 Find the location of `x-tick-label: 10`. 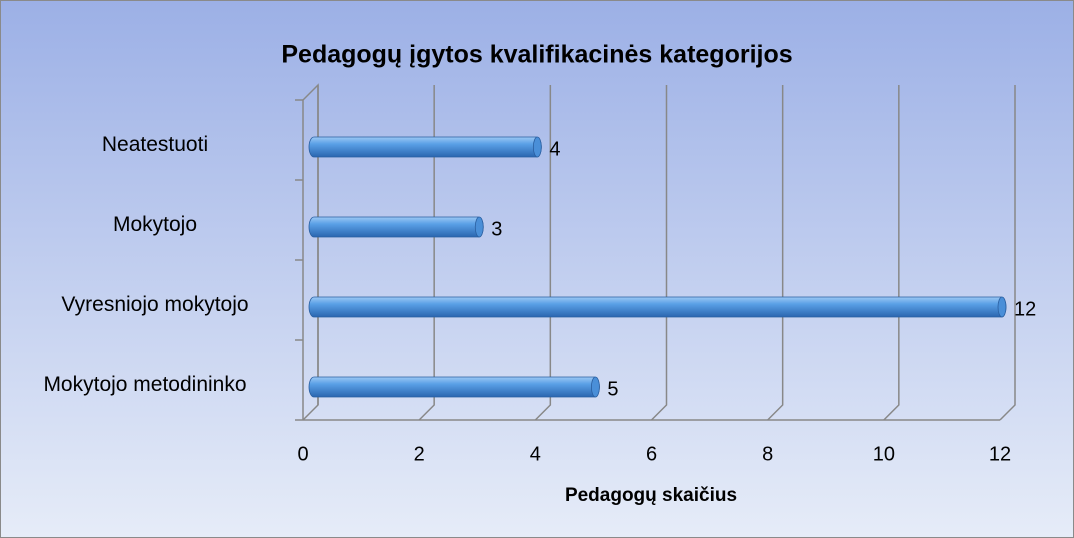

x-tick-label: 10 is located at coordinates (884, 454).